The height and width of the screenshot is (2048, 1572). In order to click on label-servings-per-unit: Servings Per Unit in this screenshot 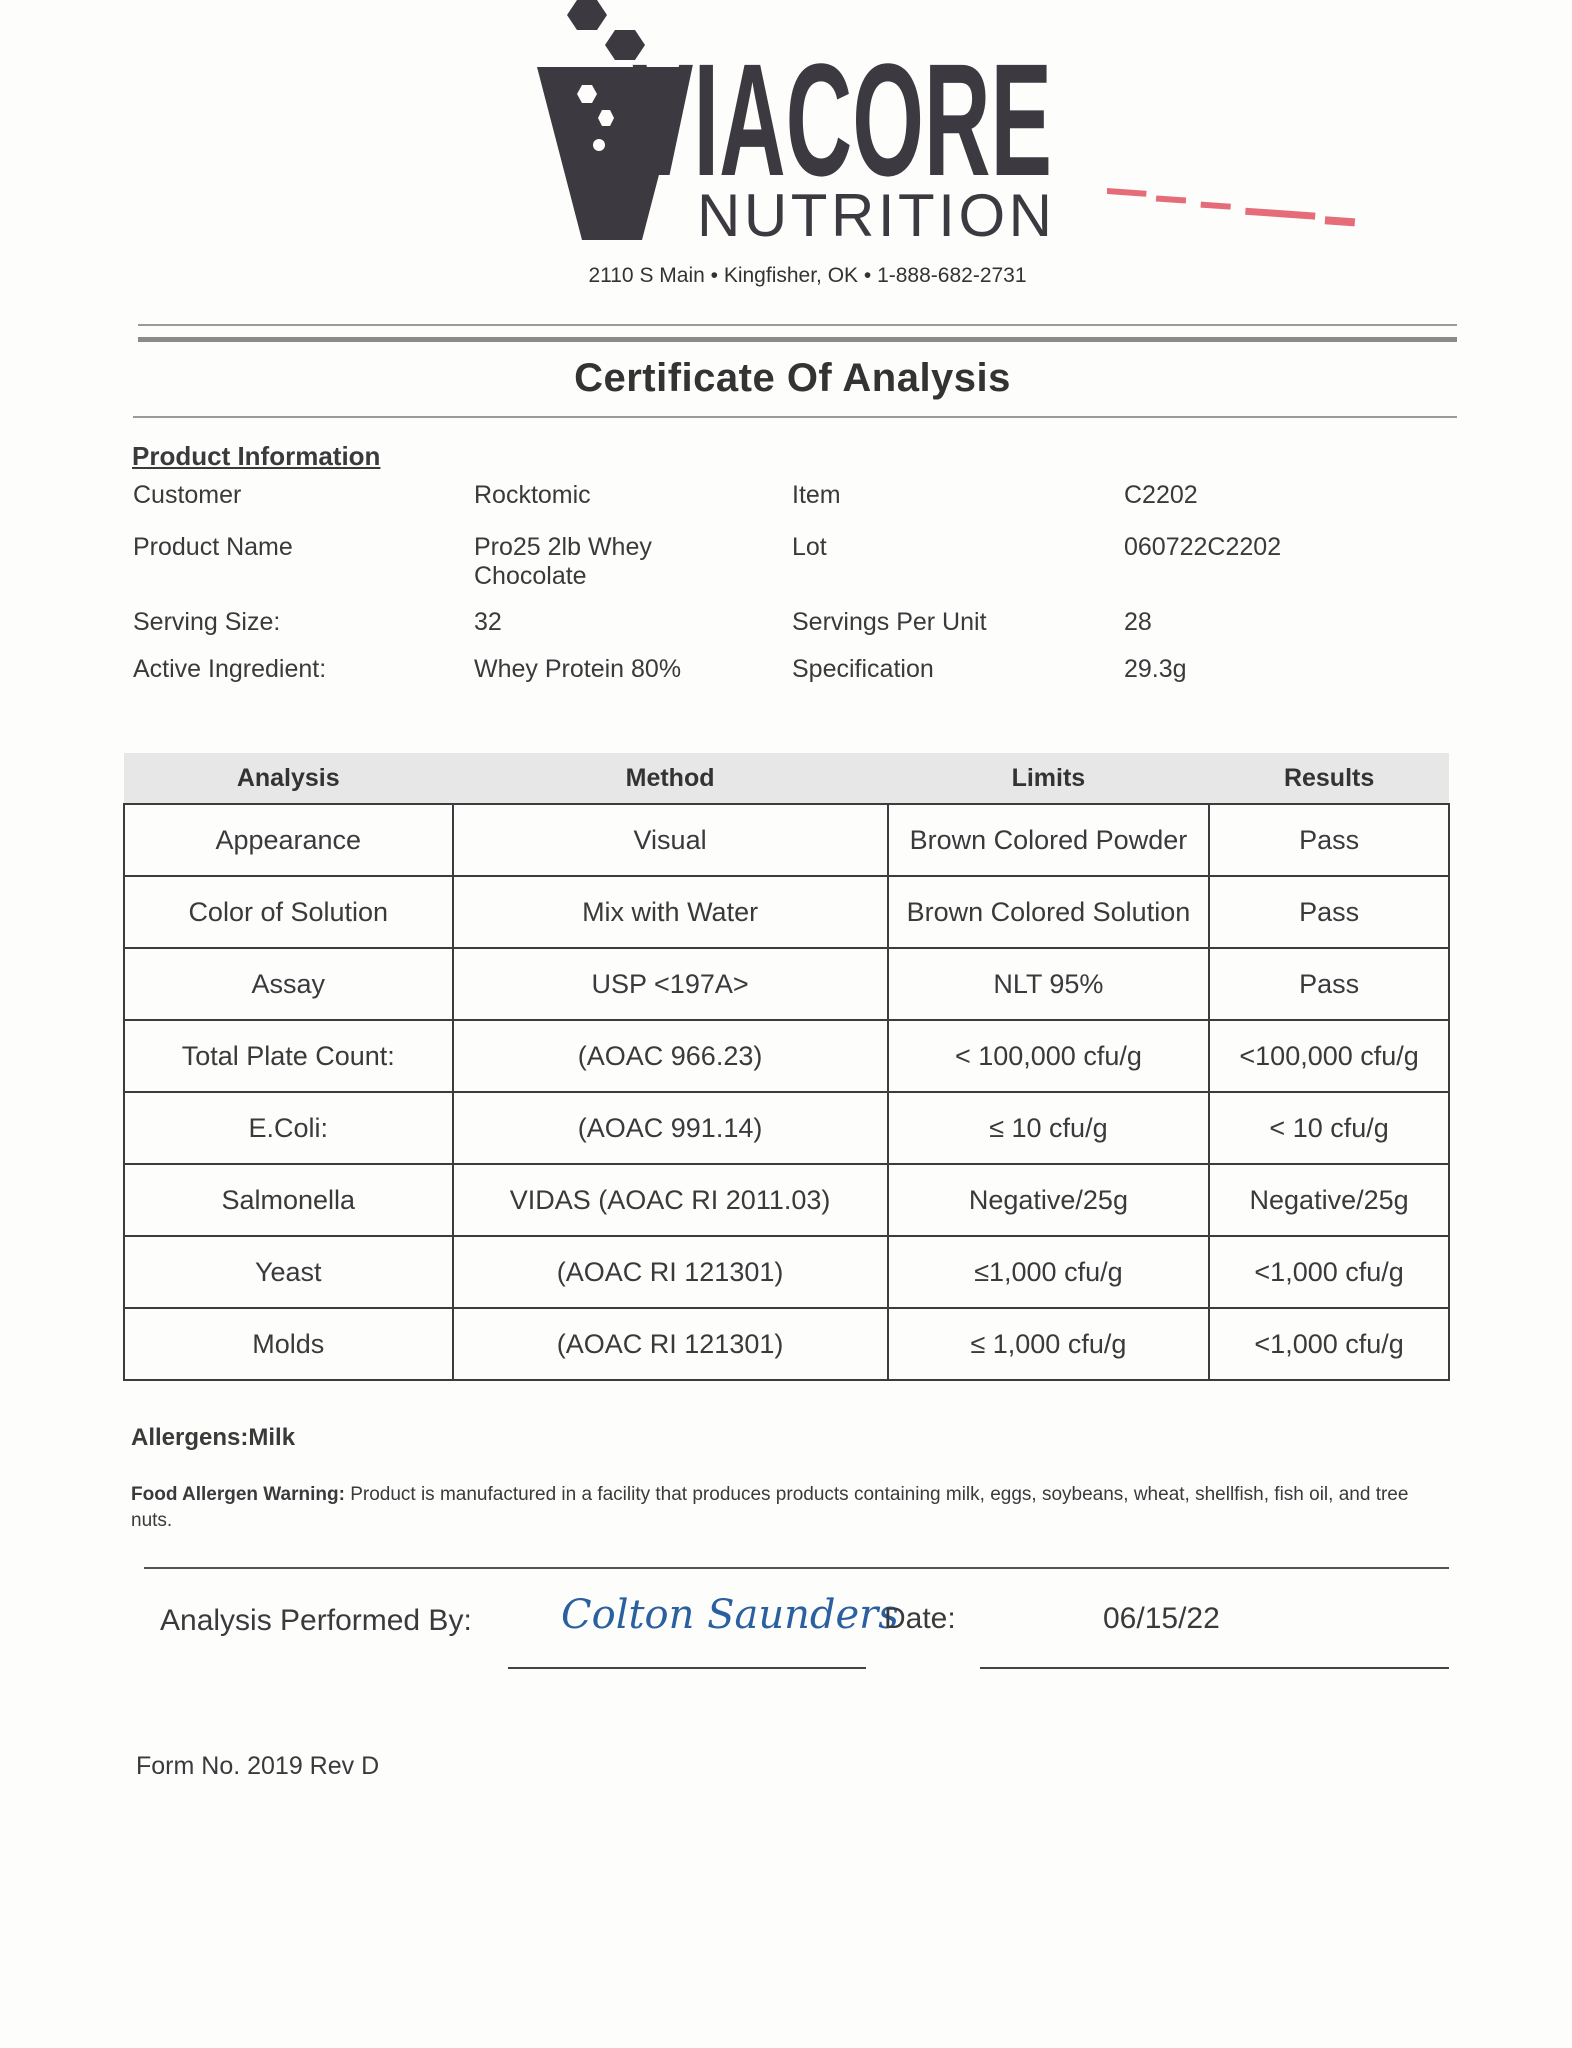, I will do `click(889, 622)`.